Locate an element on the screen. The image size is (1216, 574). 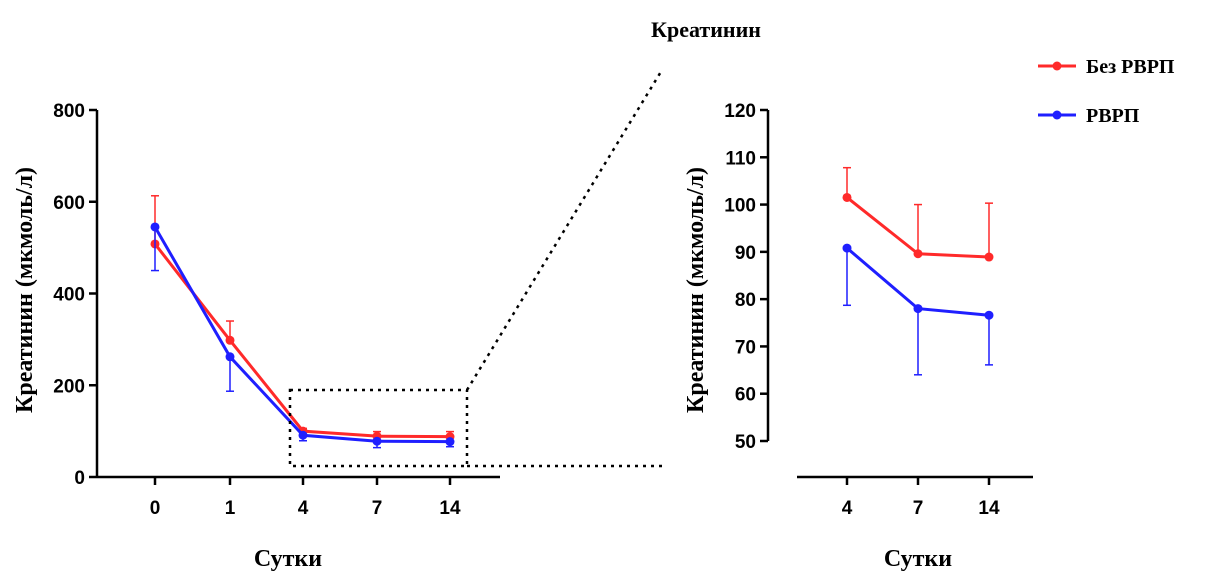
y-tick-label: 60 is located at coordinates (745, 395).